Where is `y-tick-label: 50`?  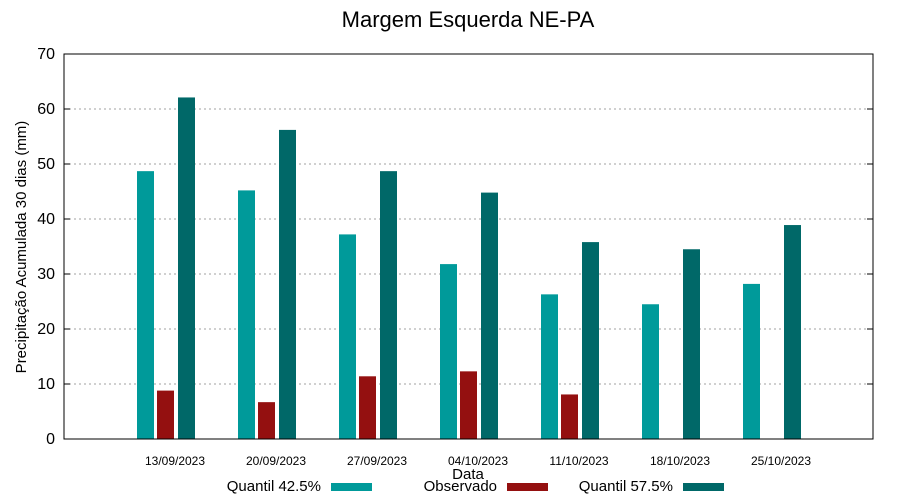
y-tick-label: 50 is located at coordinates (46, 164).